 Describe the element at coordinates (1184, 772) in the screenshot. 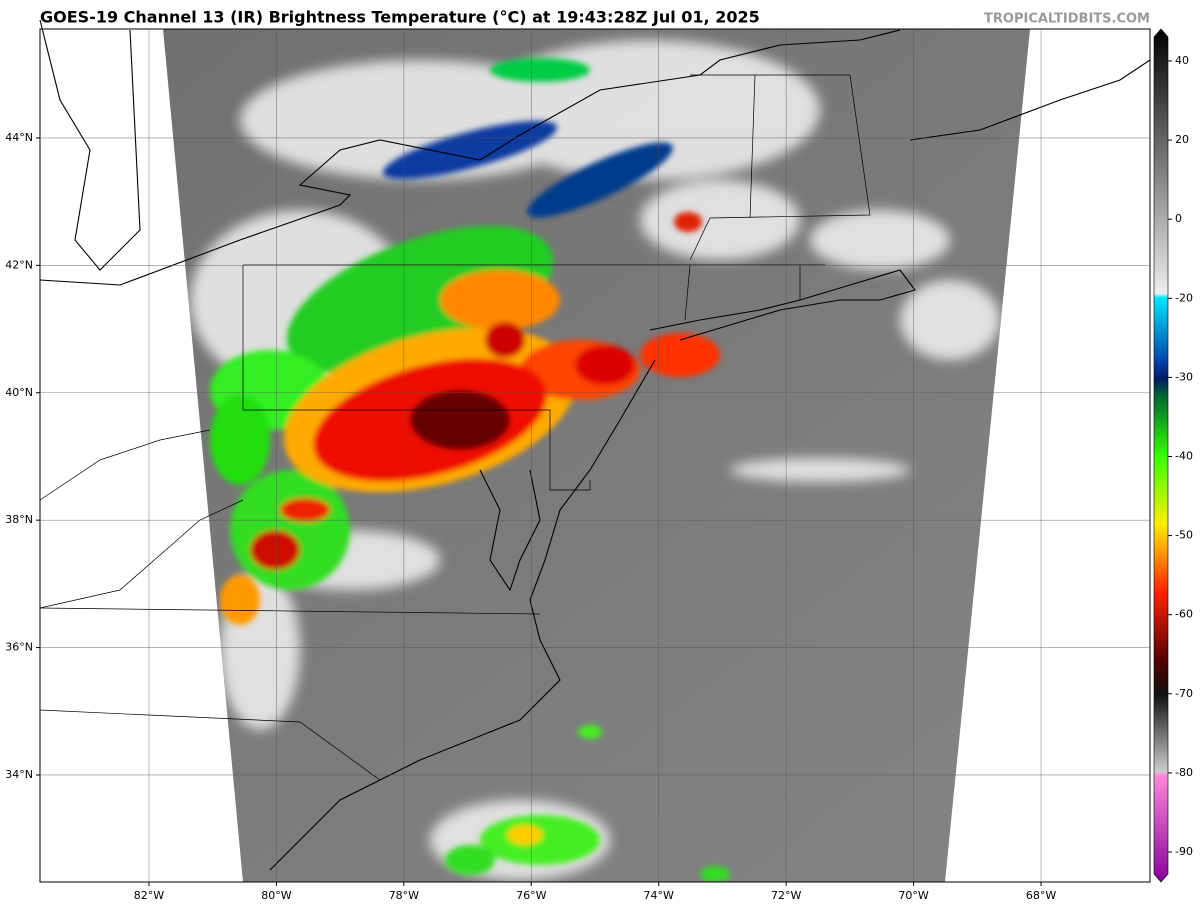

I see `colorbar-tick-label: -80` at that location.